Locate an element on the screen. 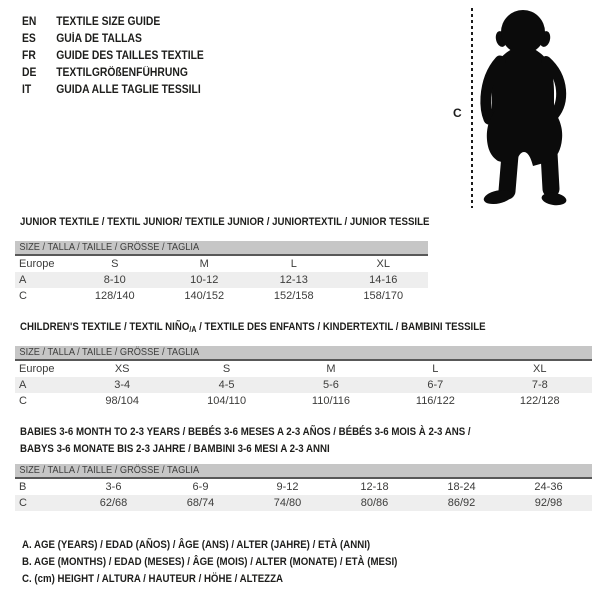 The height and width of the screenshot is (600, 600). size-cell: 6-9 is located at coordinates (200, 487).